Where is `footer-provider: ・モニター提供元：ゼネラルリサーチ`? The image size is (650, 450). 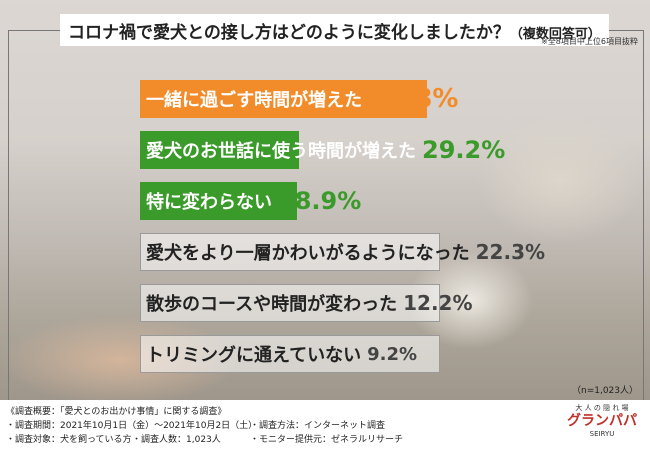 footer-provider: ・モニター提供元：ゼネラルリサーチ is located at coordinates (327, 440).